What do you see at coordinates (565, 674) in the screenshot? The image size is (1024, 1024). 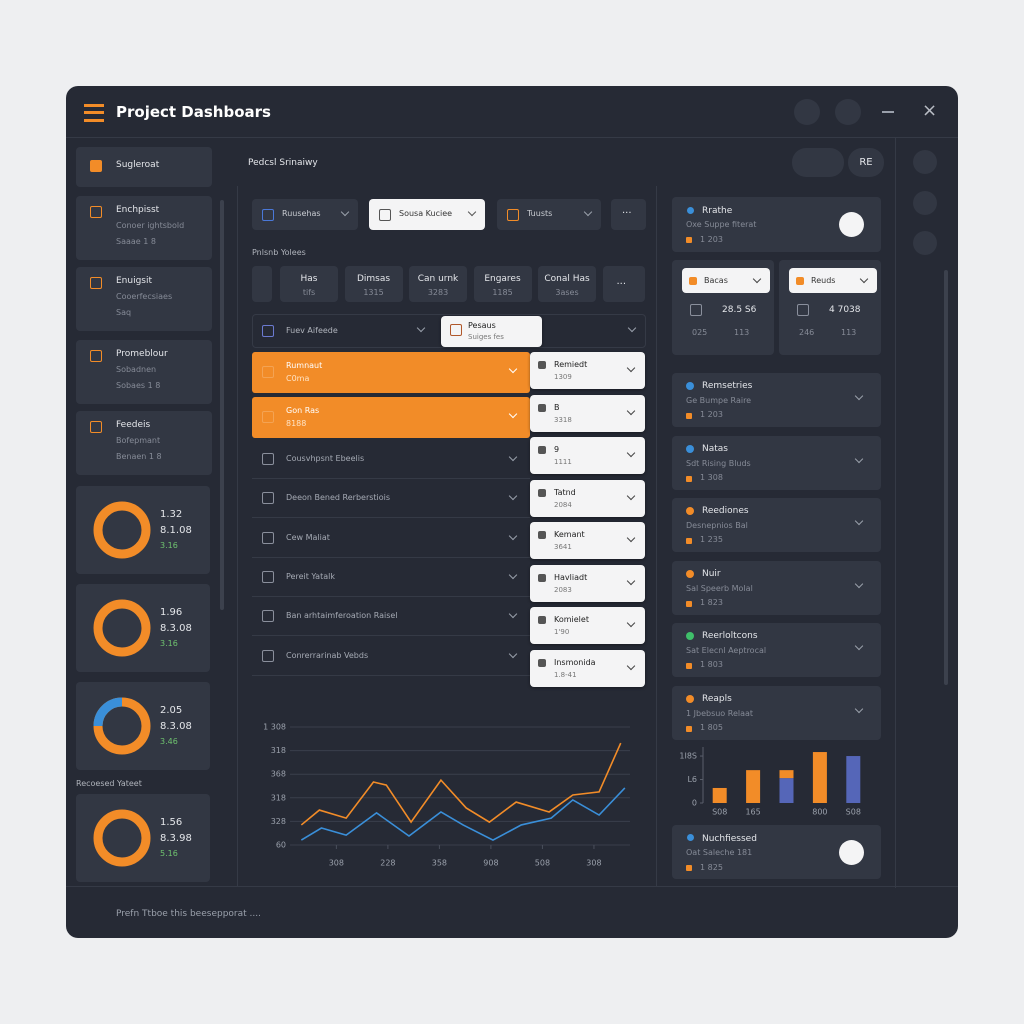 I see `card-sub: 1.8-41` at bounding box center [565, 674].